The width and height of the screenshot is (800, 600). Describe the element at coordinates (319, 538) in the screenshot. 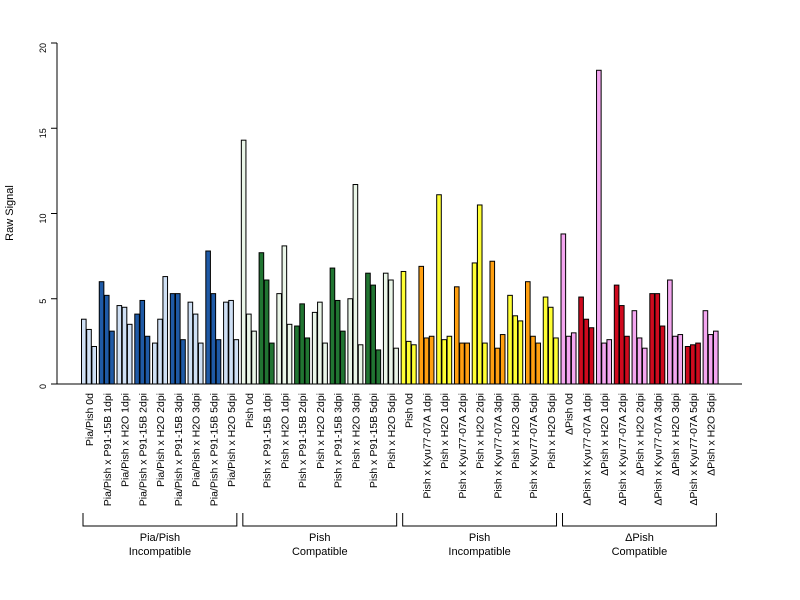

I see `group-label-line1: Pish` at that location.